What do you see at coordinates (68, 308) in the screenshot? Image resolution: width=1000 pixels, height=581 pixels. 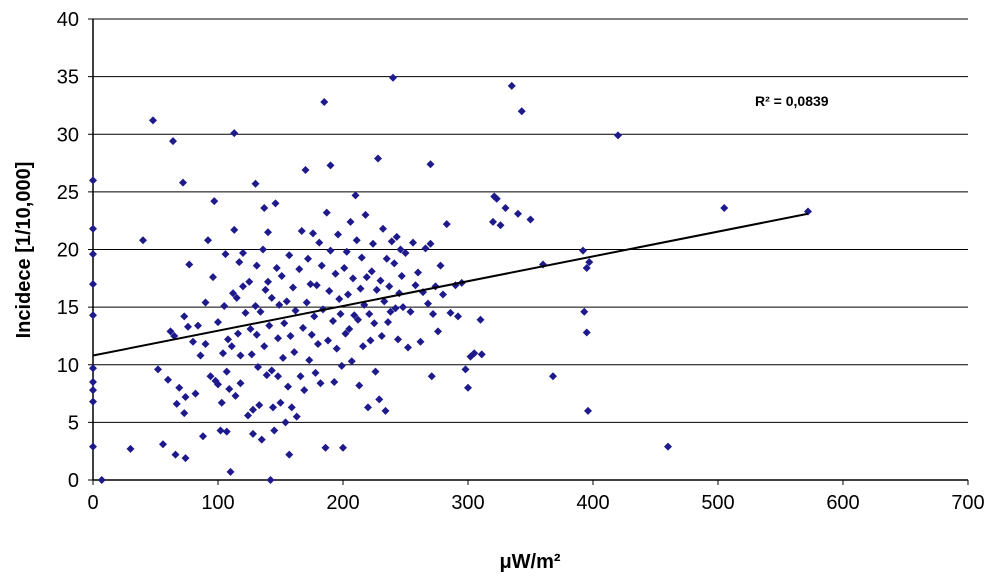 I see `y-tick-label: 15` at bounding box center [68, 308].